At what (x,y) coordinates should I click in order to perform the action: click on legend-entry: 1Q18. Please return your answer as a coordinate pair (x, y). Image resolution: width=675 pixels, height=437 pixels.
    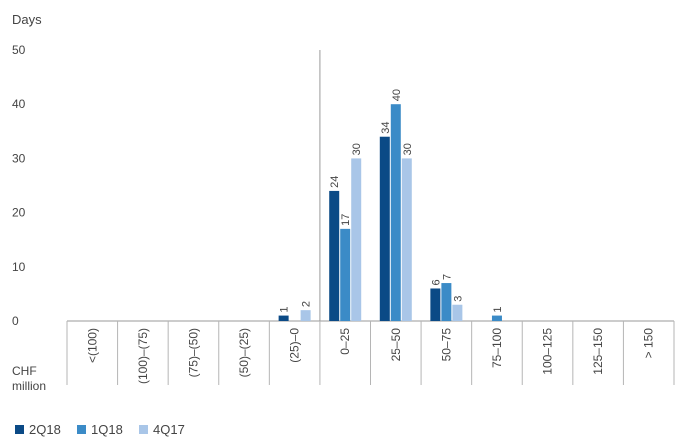
    Looking at the image, I should click on (100, 429).